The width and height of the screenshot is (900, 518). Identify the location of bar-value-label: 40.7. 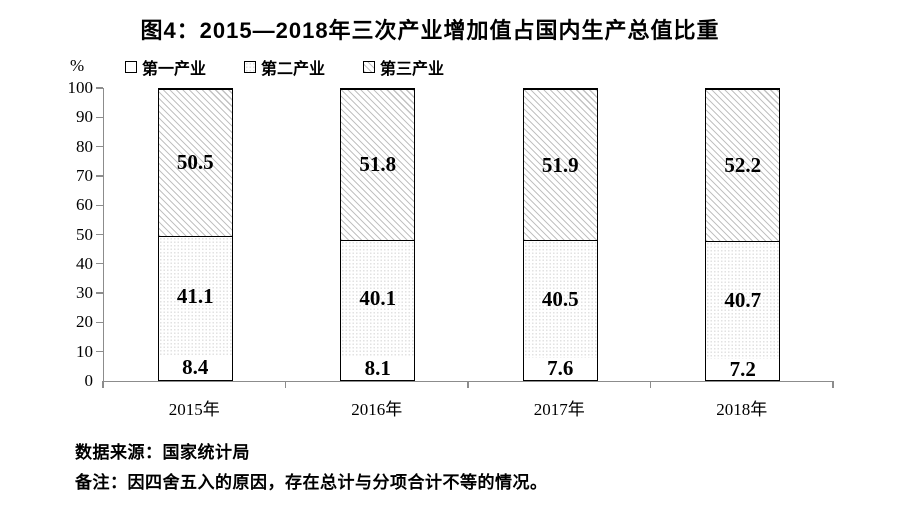
(743, 299).